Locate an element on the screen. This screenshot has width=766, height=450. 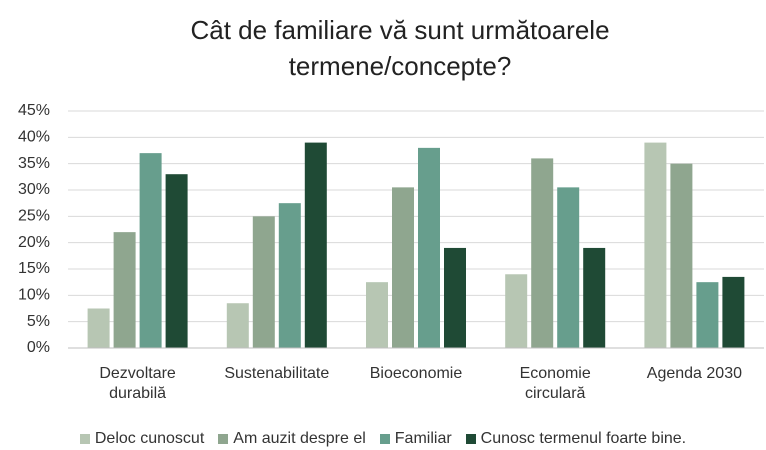
legend-item: Am auzit despre el is located at coordinates (292, 439).